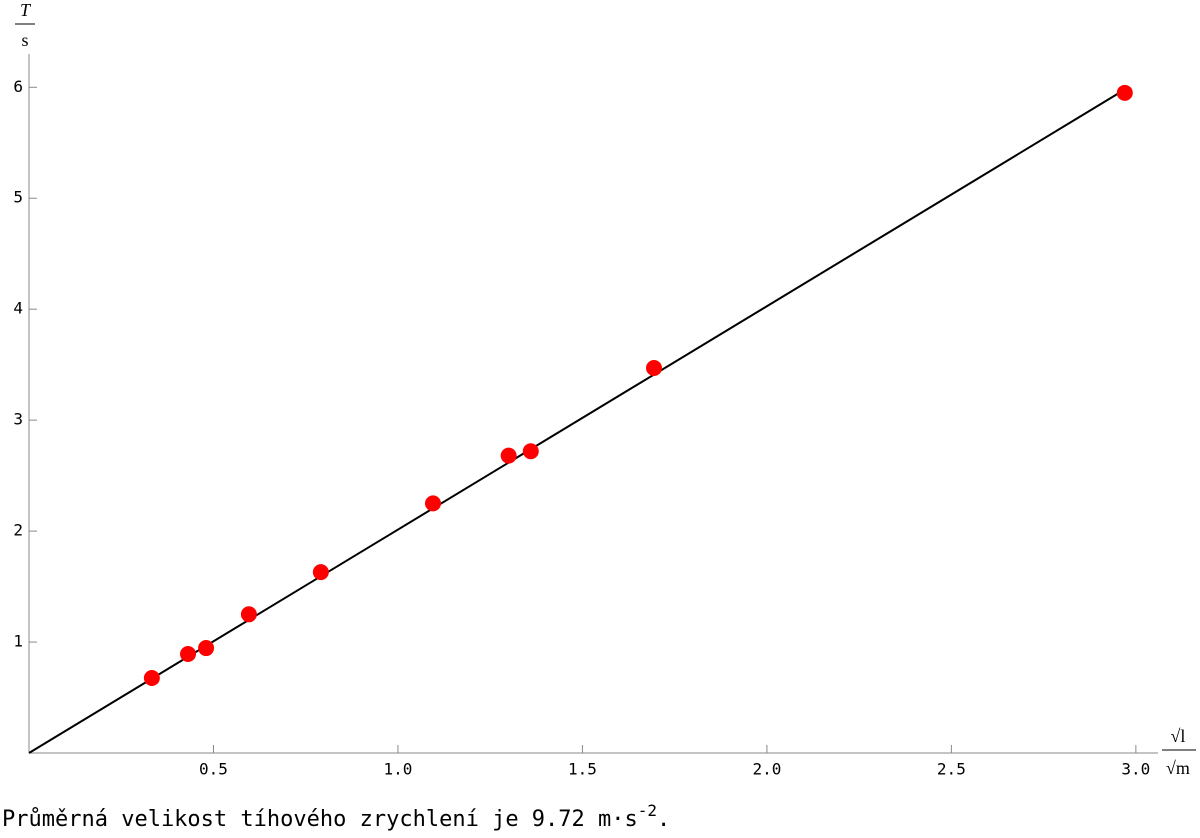 The image size is (1200, 838). Describe the element at coordinates (663, 819) in the screenshot. I see `caption-end: .` at that location.